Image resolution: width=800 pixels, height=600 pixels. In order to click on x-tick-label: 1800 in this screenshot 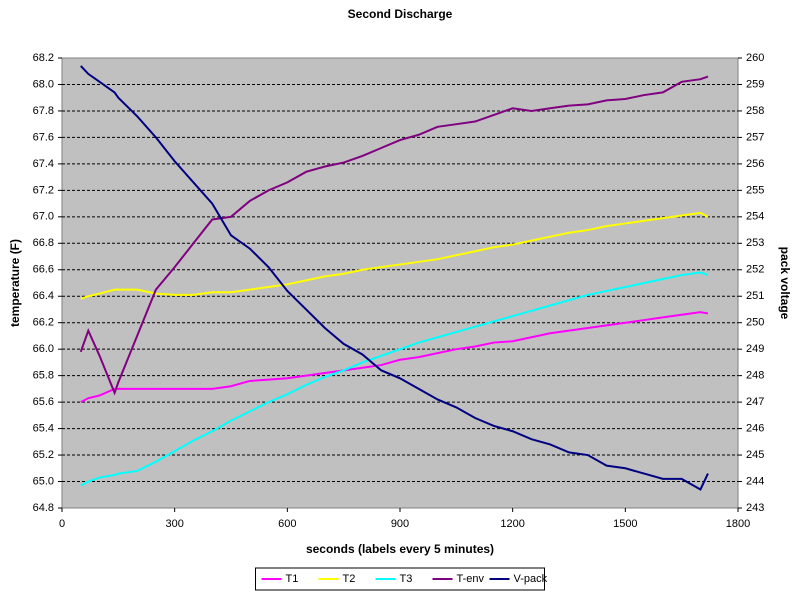, I will do `click(738, 524)`.